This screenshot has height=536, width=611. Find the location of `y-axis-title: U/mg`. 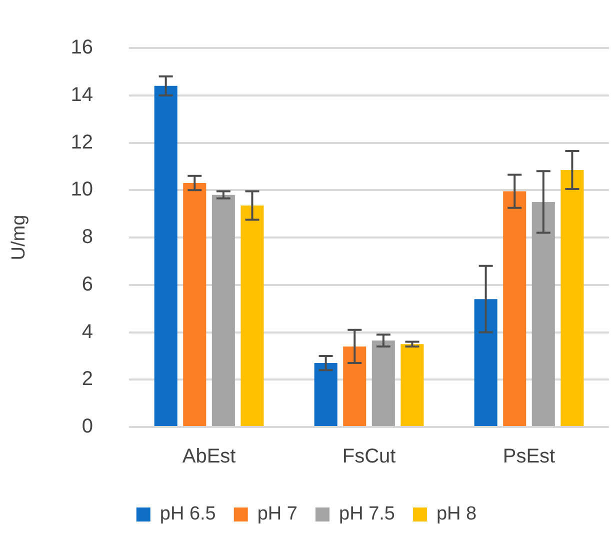

y-axis-title: U/mg is located at coordinates (19, 237).